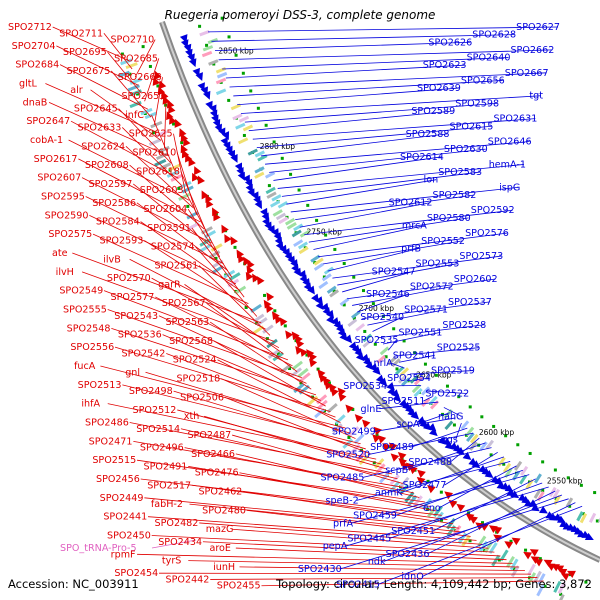 Image resolution: width=600 pixels, height=600 pixels. I want to click on forward-gene-label: SPO2518, so click(198, 379).